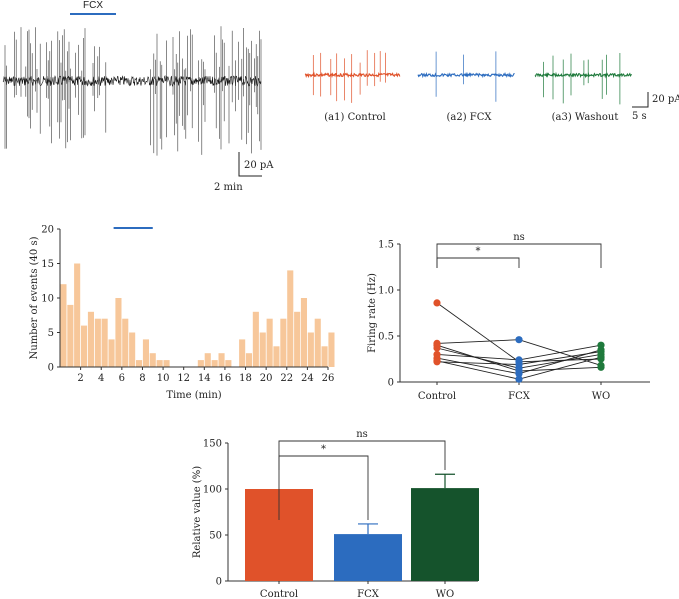 The height and width of the screenshot is (599, 679). I want to click on paired-ticks: 0 0.5 1.0 1.5 Control FCX WO, so click(494, 321).